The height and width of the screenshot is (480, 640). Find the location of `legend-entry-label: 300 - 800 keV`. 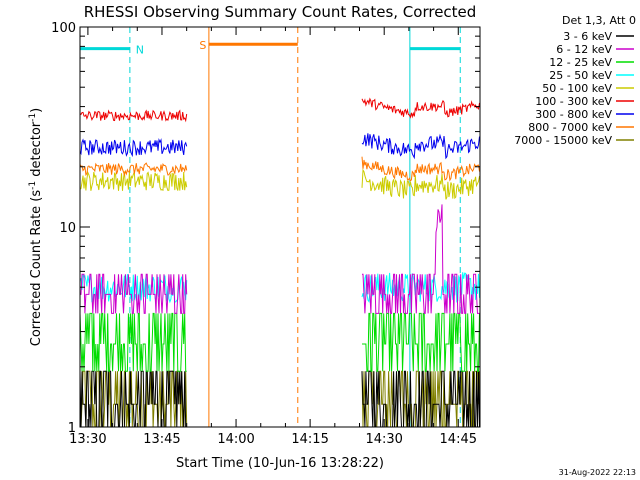

legend-entry-label: 300 - 800 keV is located at coordinates (573, 114).